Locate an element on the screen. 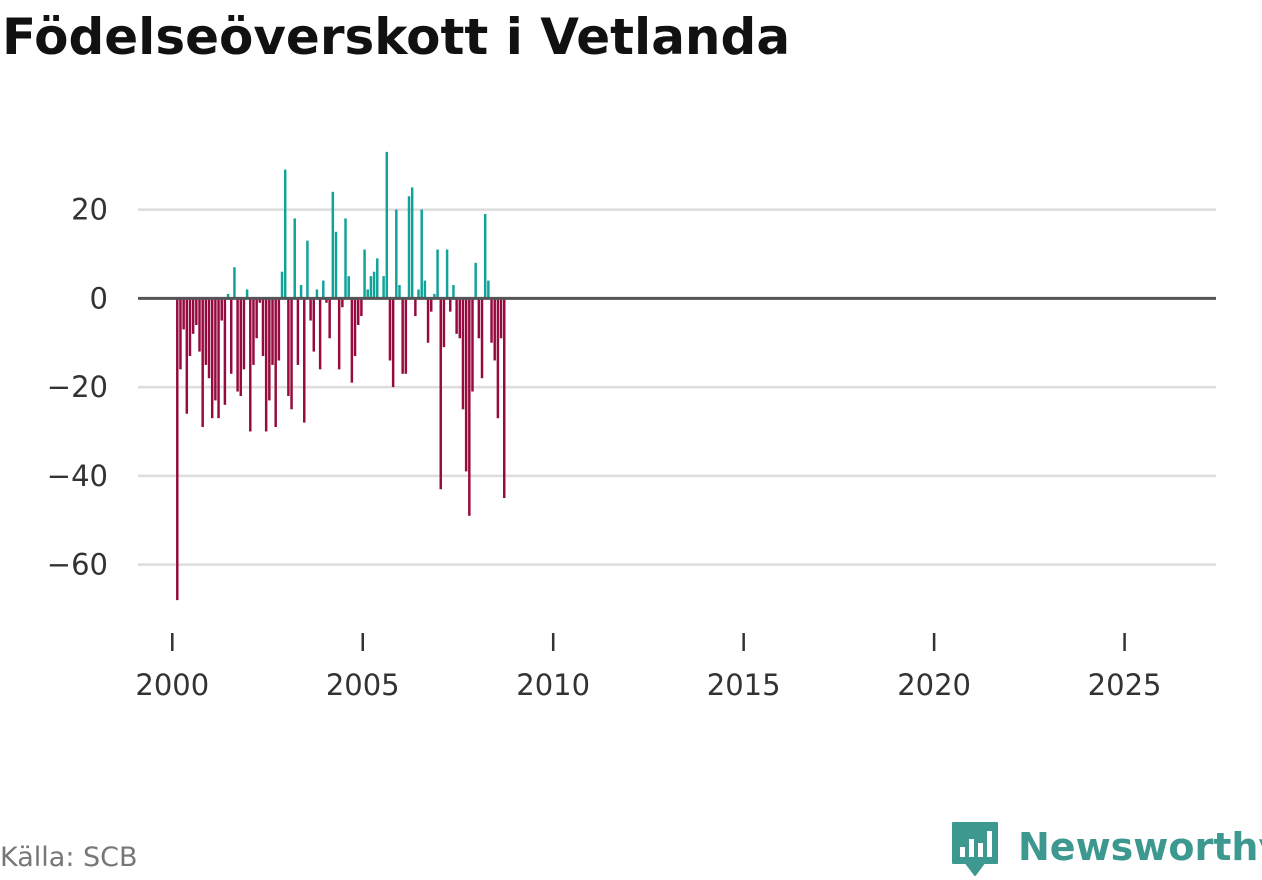  x-tick-label: 2025 is located at coordinates (1125, 685).